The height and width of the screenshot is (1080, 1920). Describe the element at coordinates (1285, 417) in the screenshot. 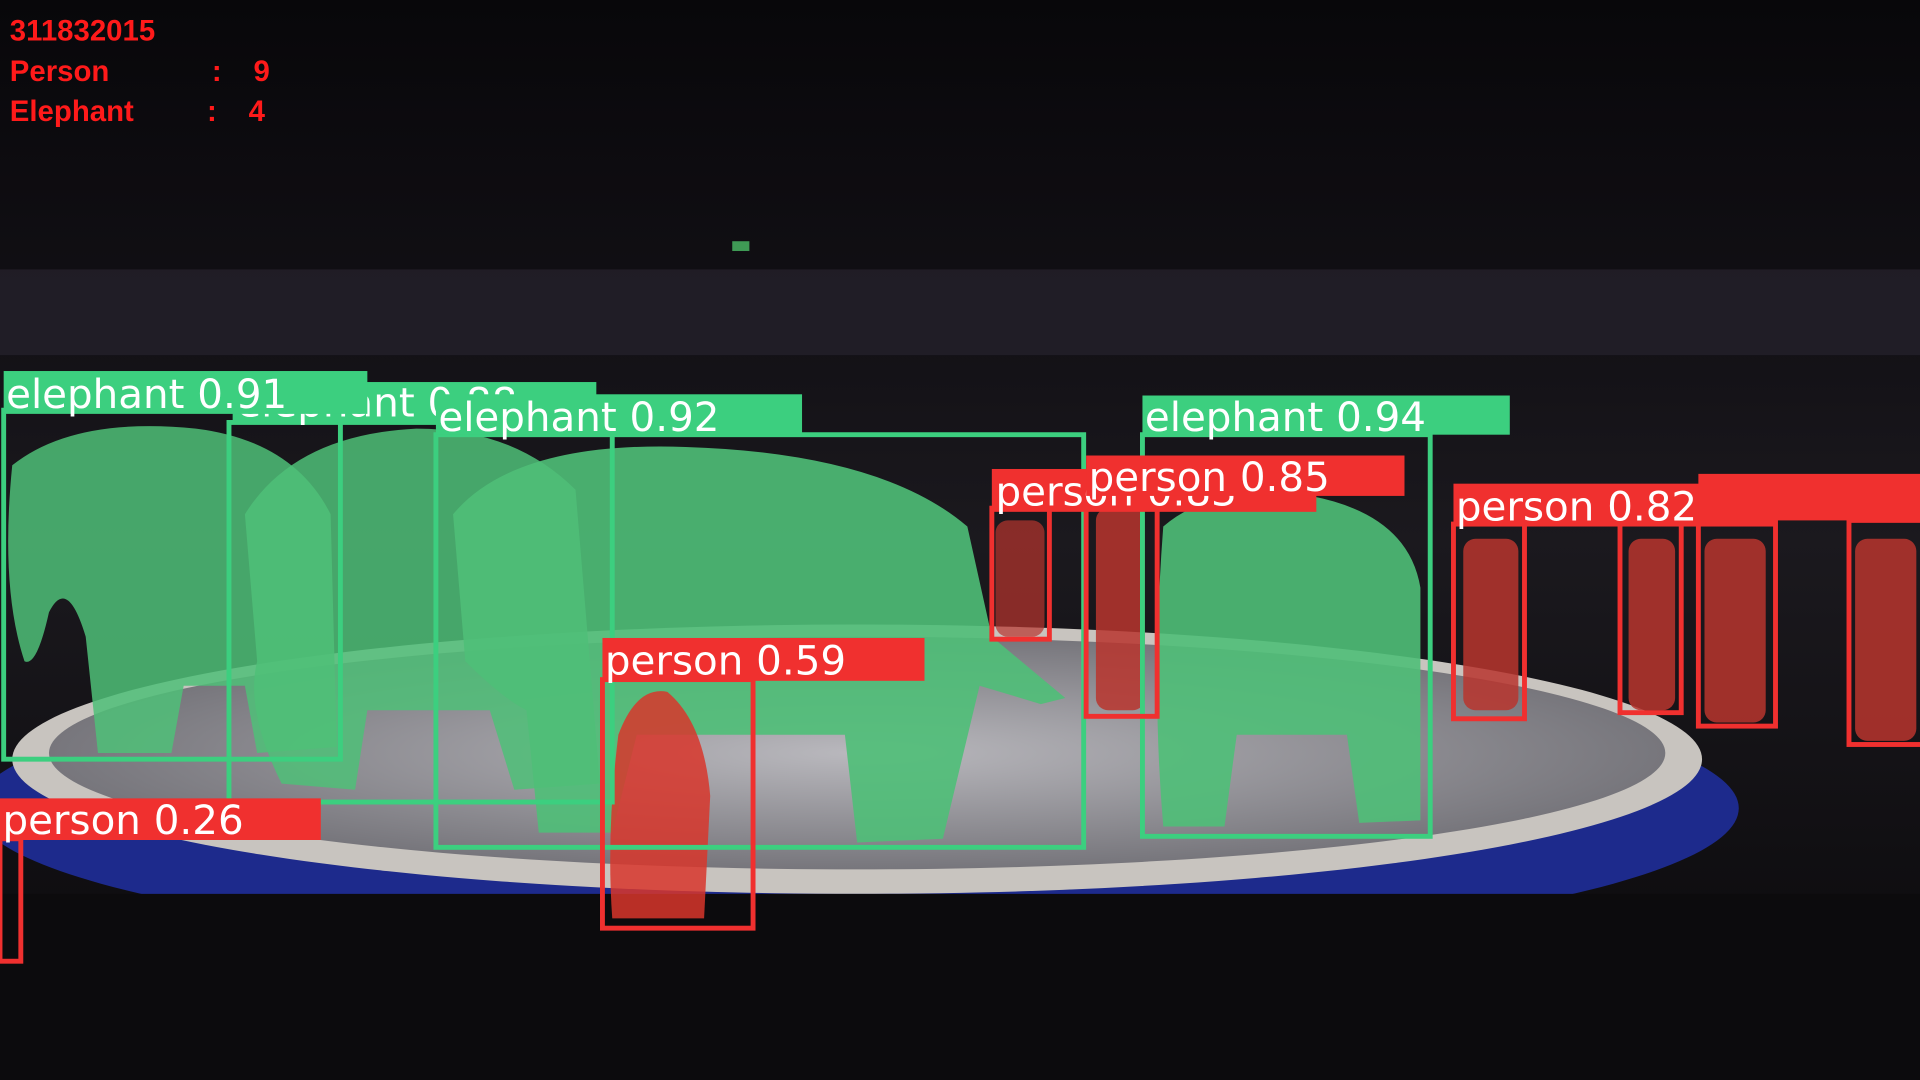

I see `detection-label: elephant 0.94` at that location.